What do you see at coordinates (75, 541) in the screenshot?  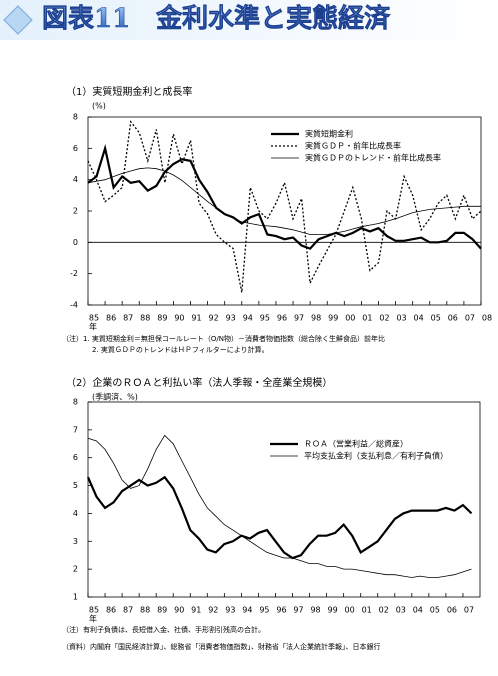 I see `y-tick-label: 3` at bounding box center [75, 541].